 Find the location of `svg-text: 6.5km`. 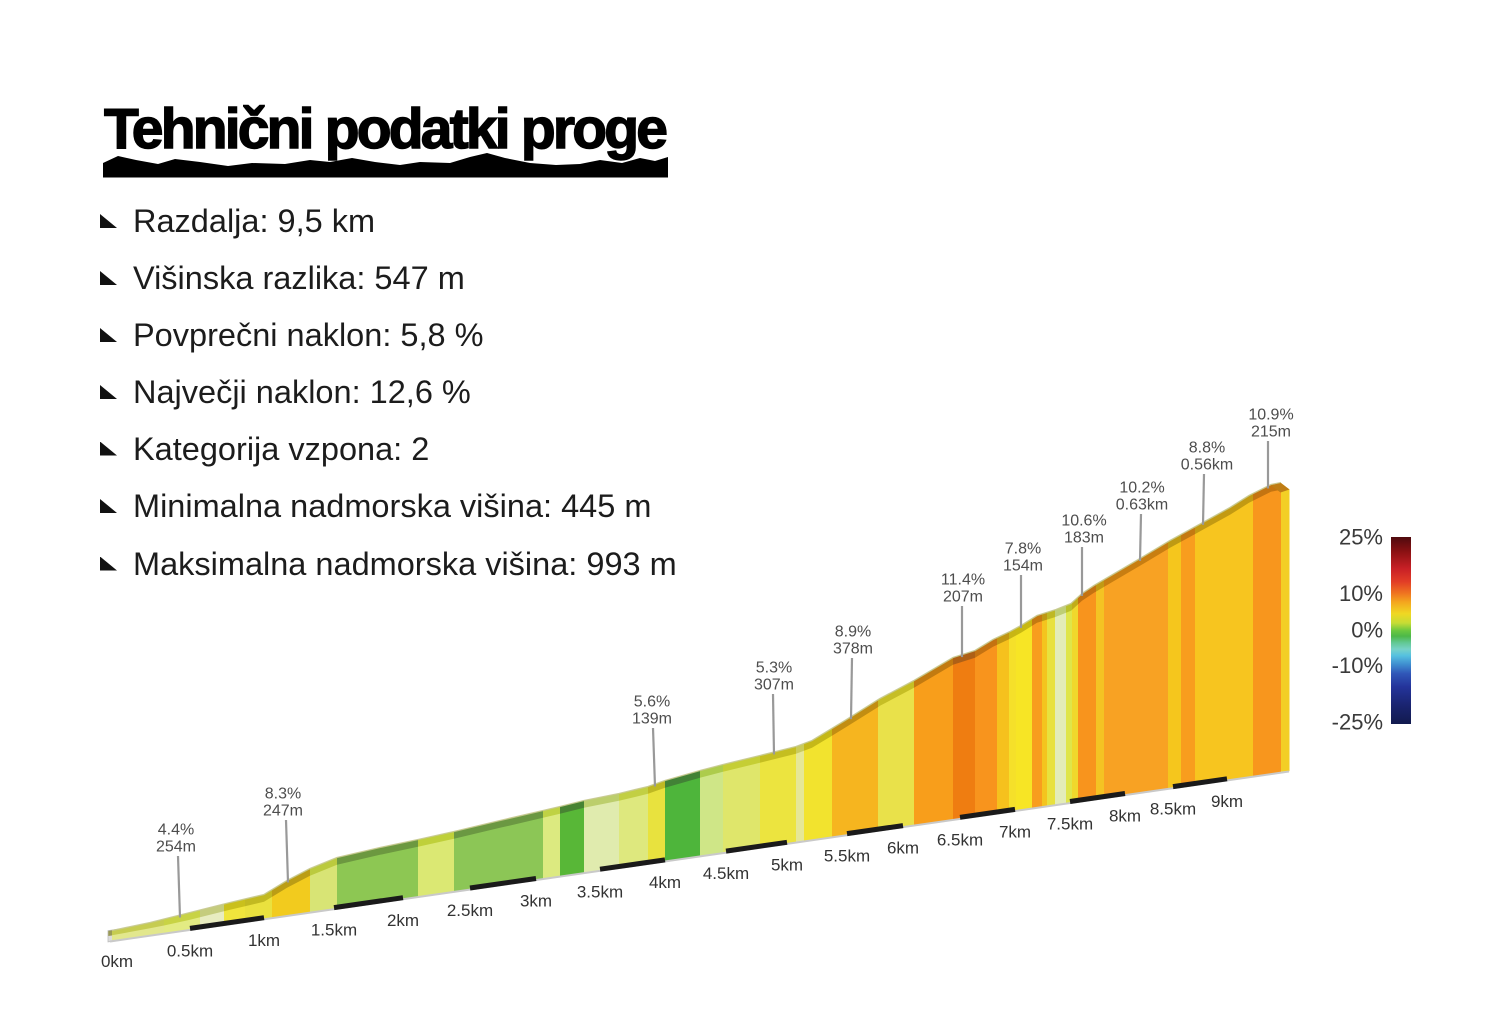

svg-text: 6.5km is located at coordinates (960, 839).